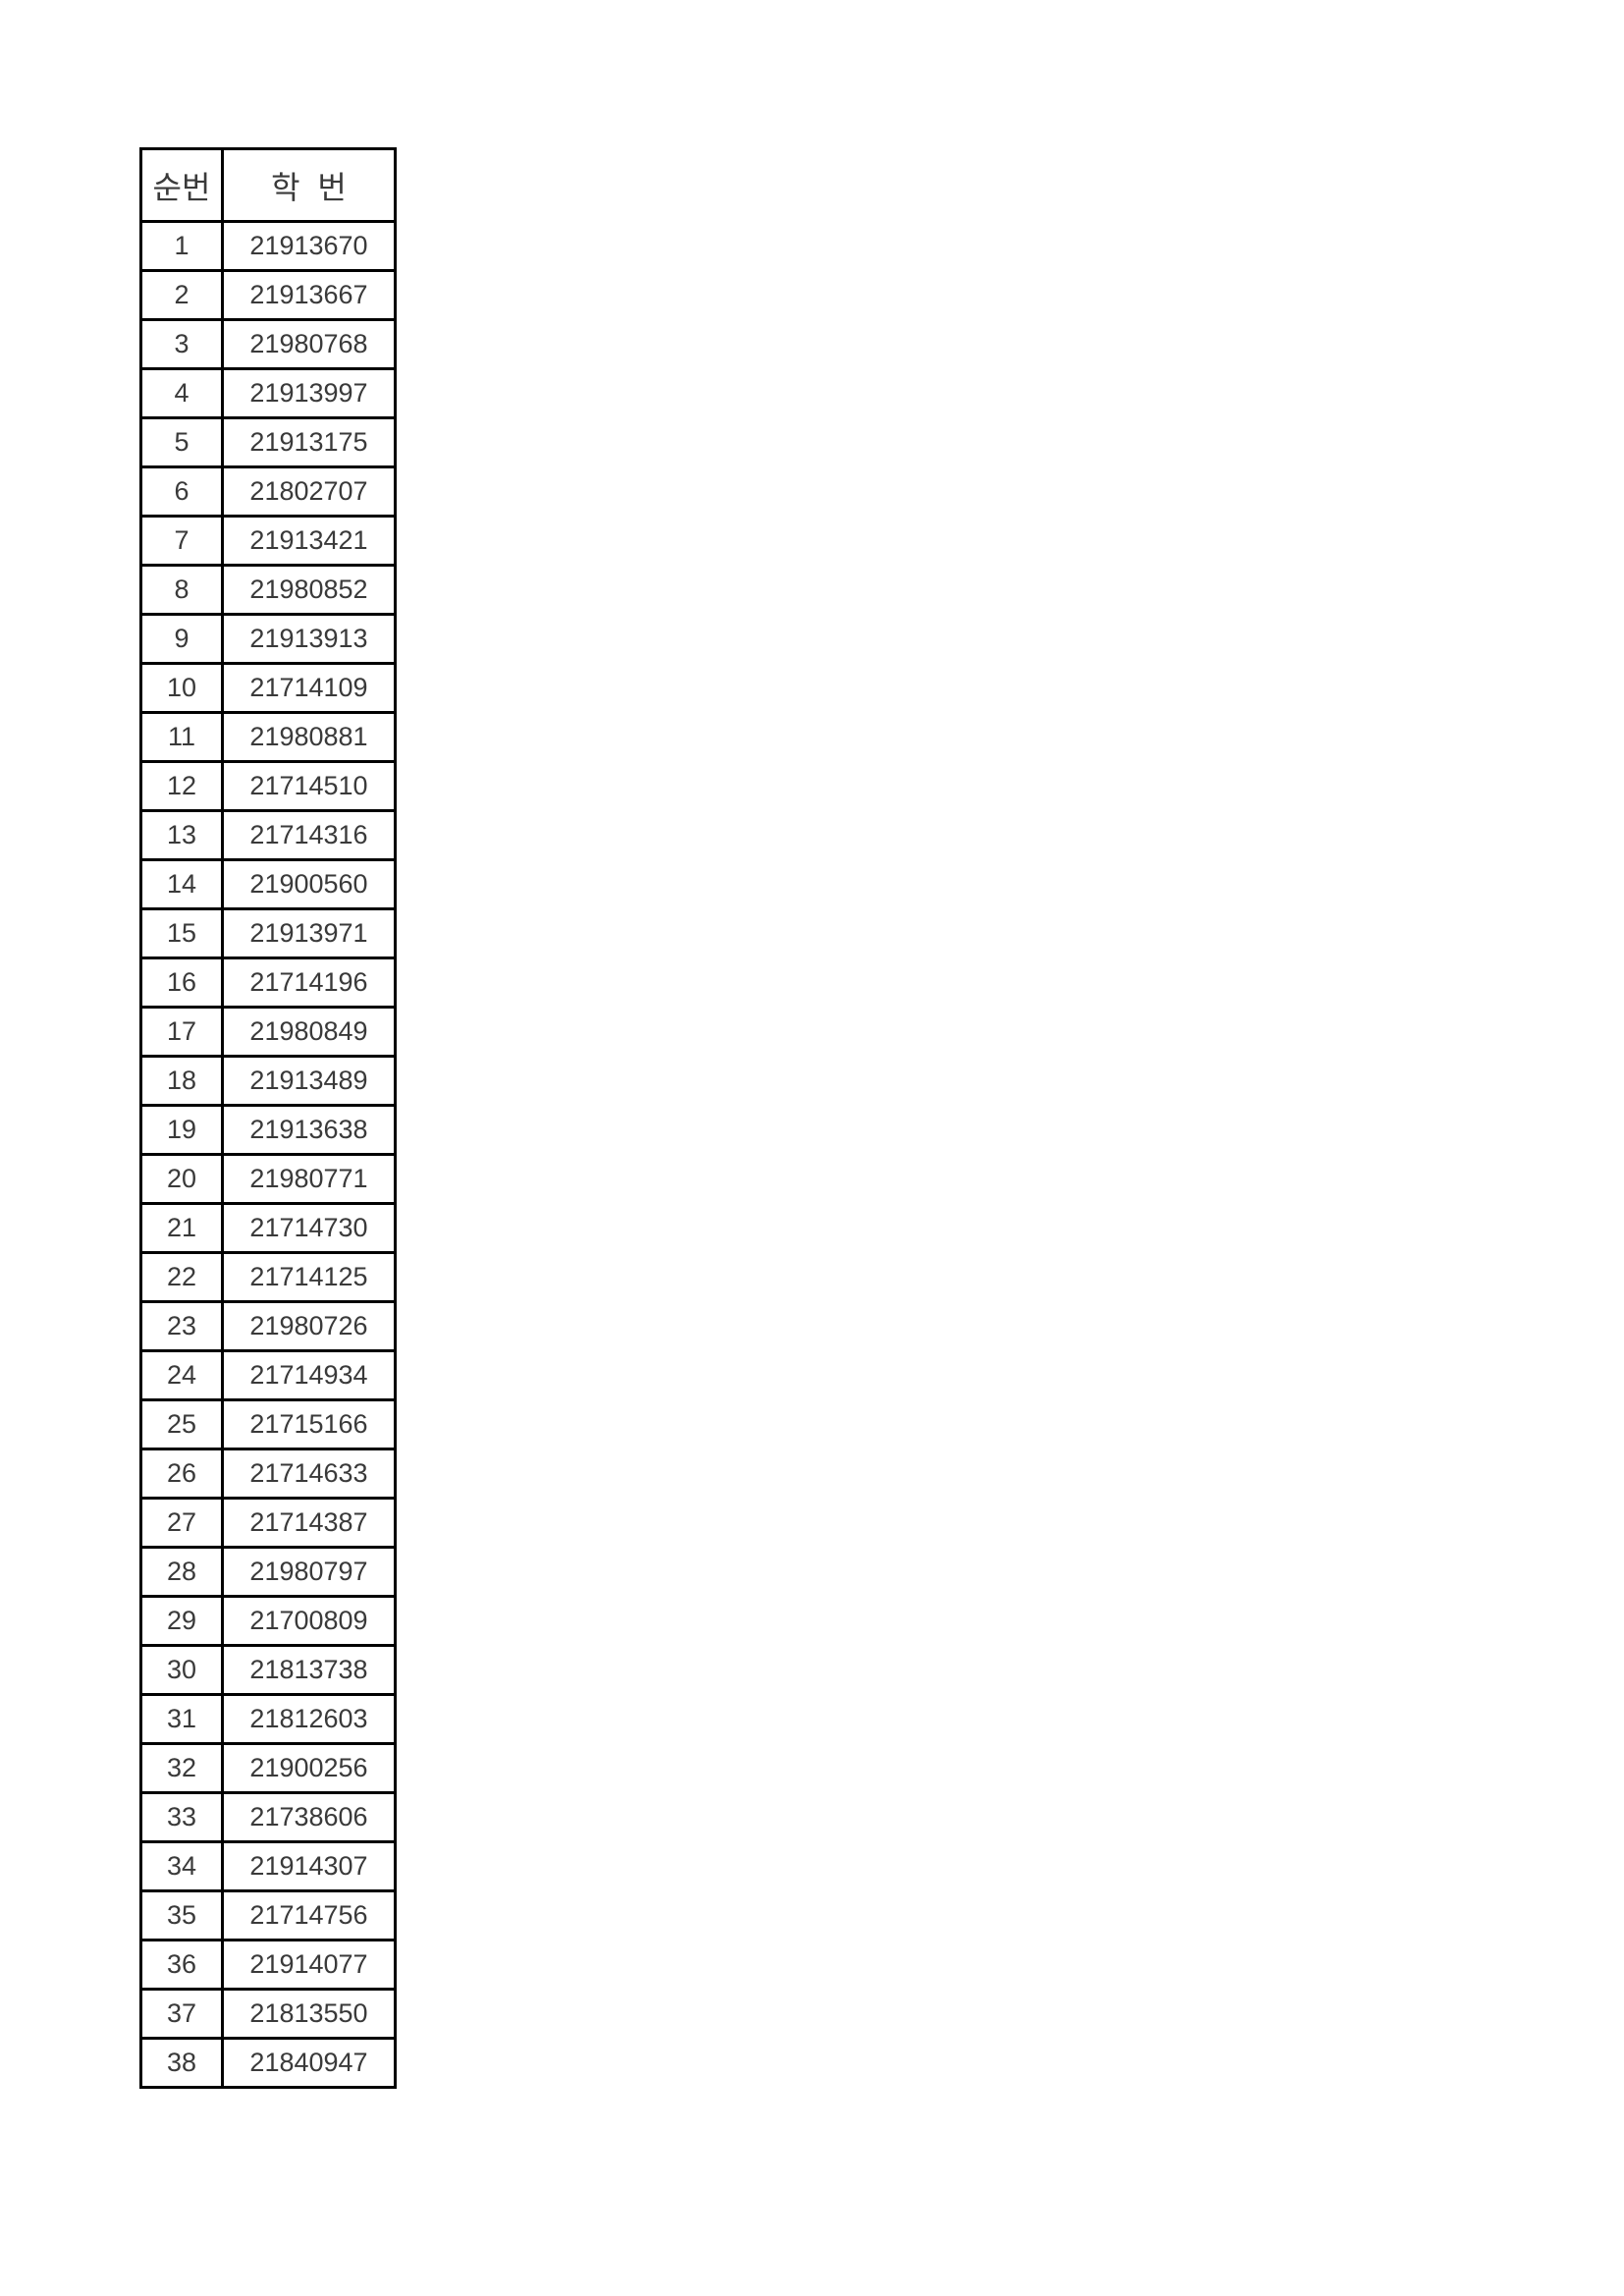 The height and width of the screenshot is (2296, 1624). What do you see at coordinates (309, 1424) in the screenshot?
I see `student-id-cell: 21715166` at bounding box center [309, 1424].